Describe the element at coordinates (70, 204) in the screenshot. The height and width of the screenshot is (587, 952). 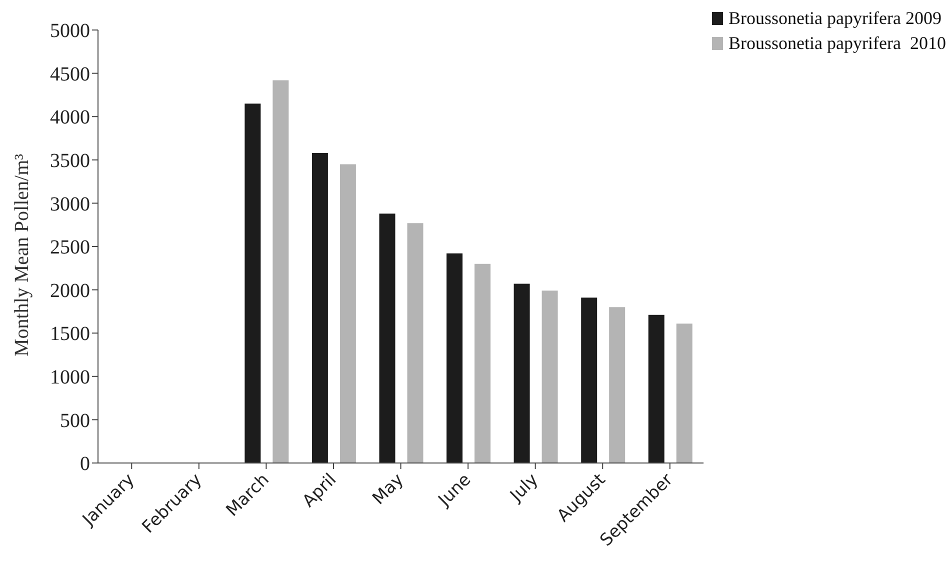
I see `y-tick-label: 3000` at that location.